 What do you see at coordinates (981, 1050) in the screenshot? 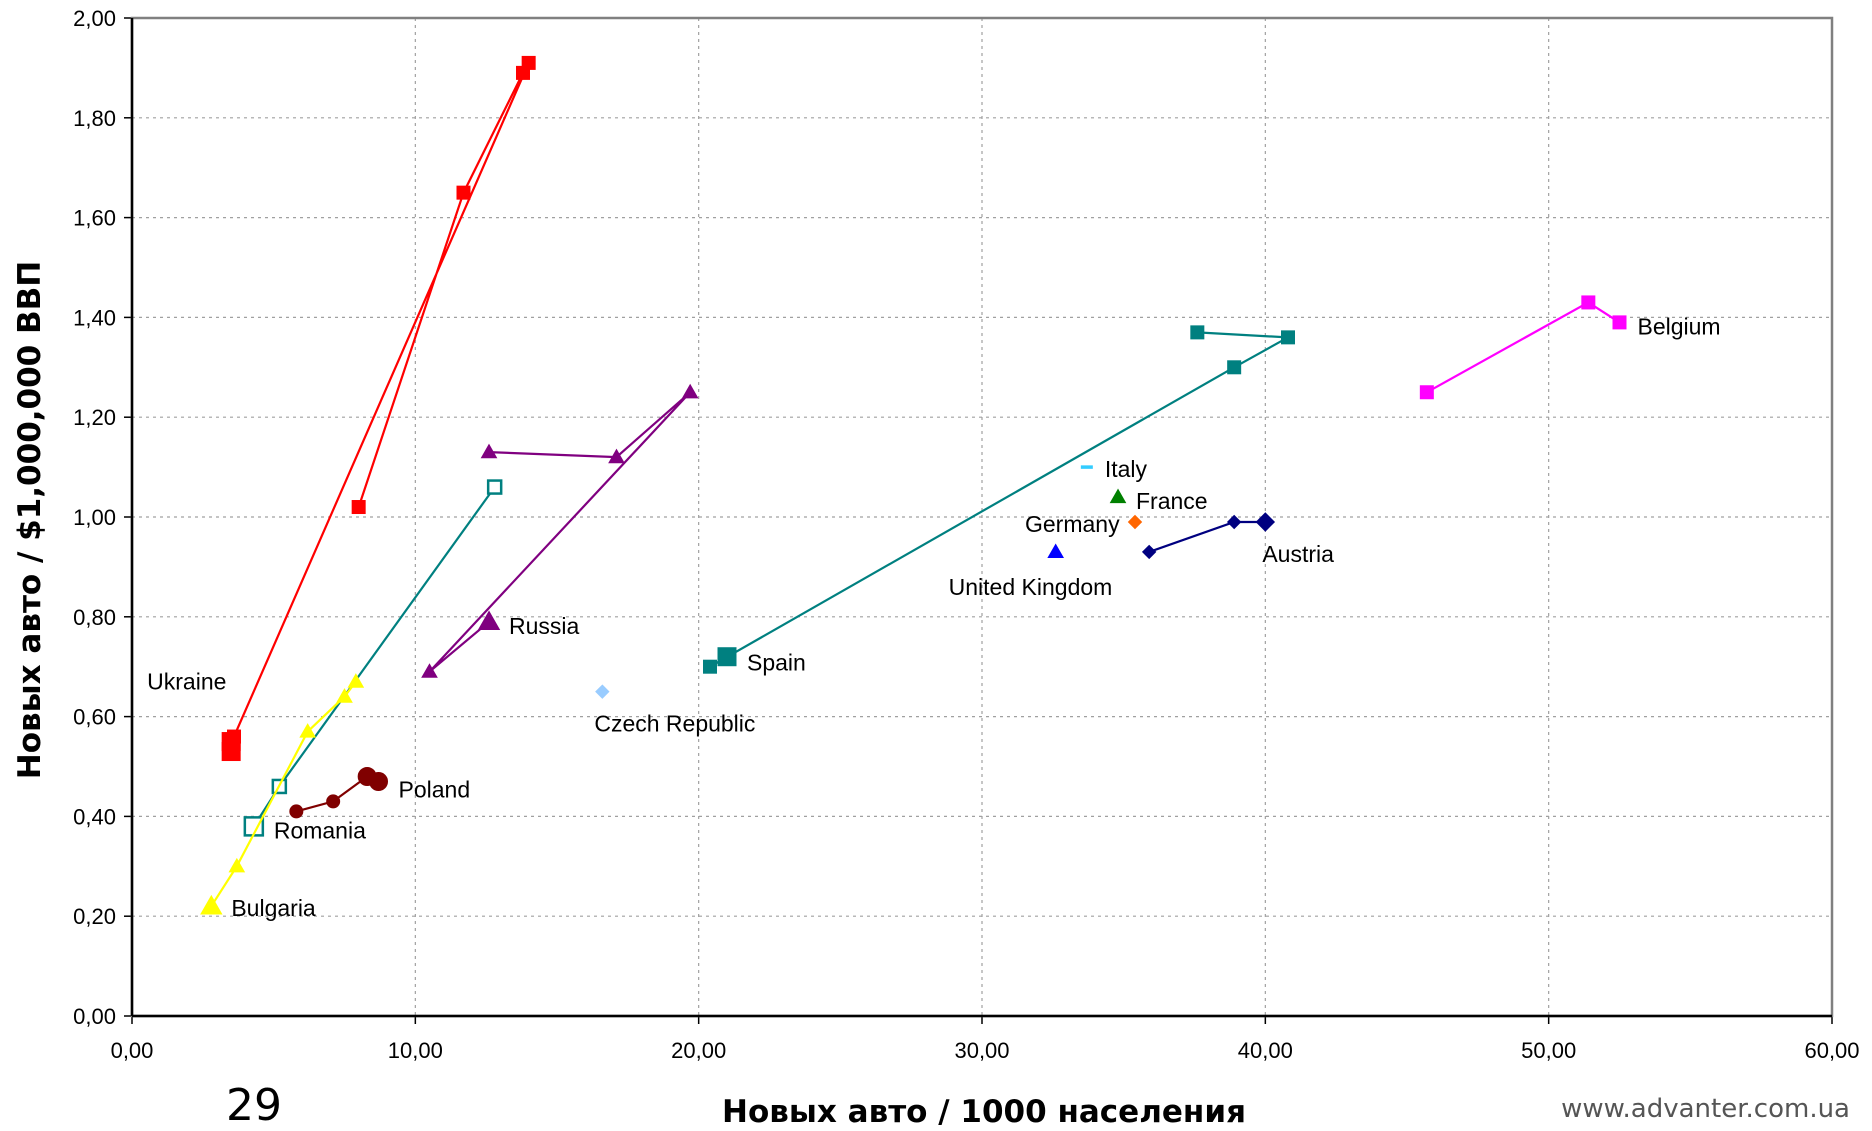
I see `x-tick-label: 30,00` at bounding box center [981, 1050].